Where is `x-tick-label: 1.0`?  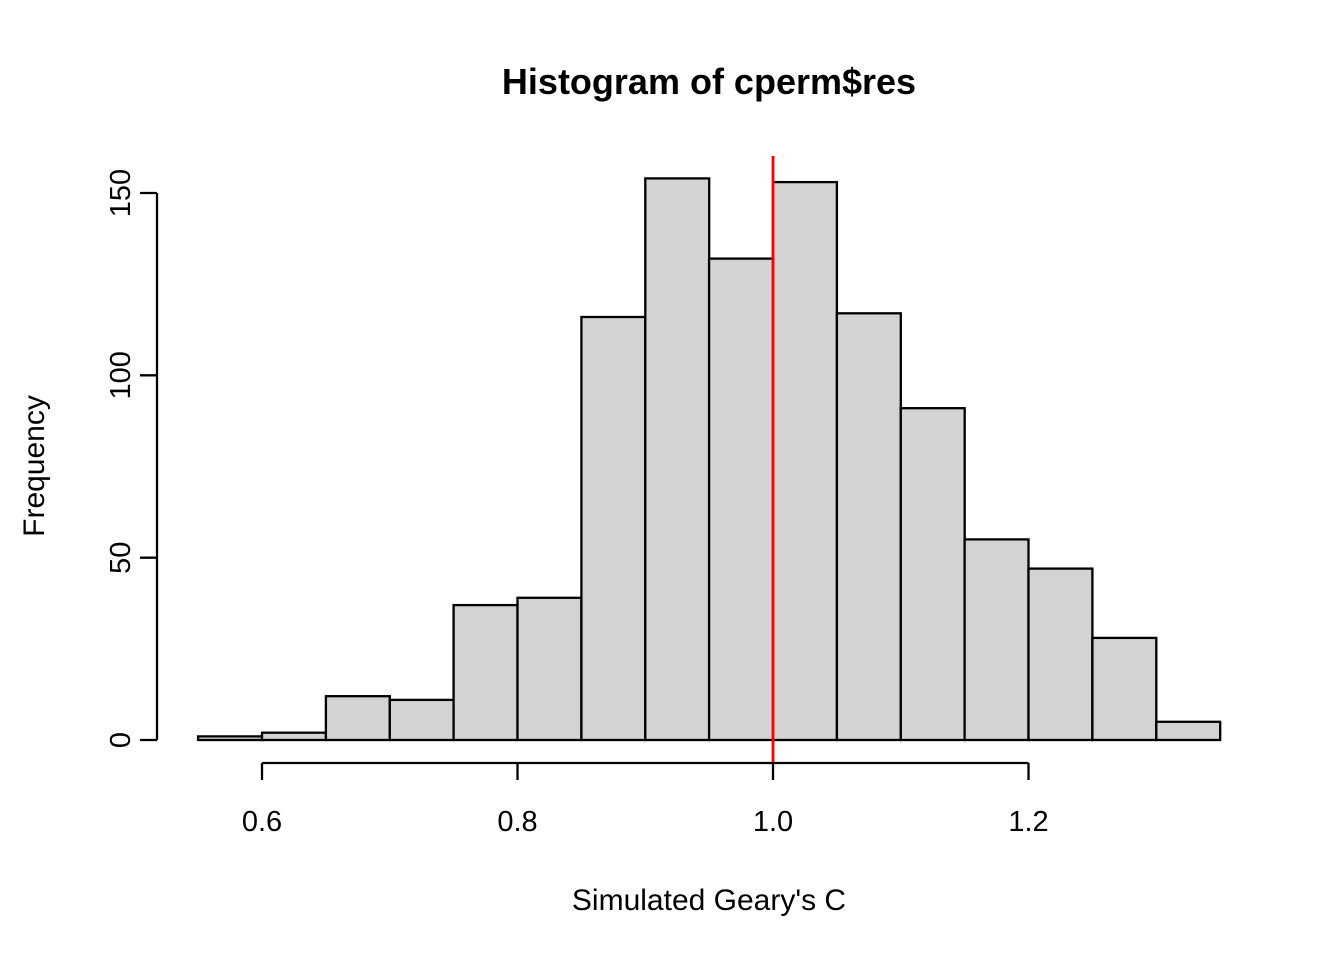
x-tick-label: 1.0 is located at coordinates (773, 822).